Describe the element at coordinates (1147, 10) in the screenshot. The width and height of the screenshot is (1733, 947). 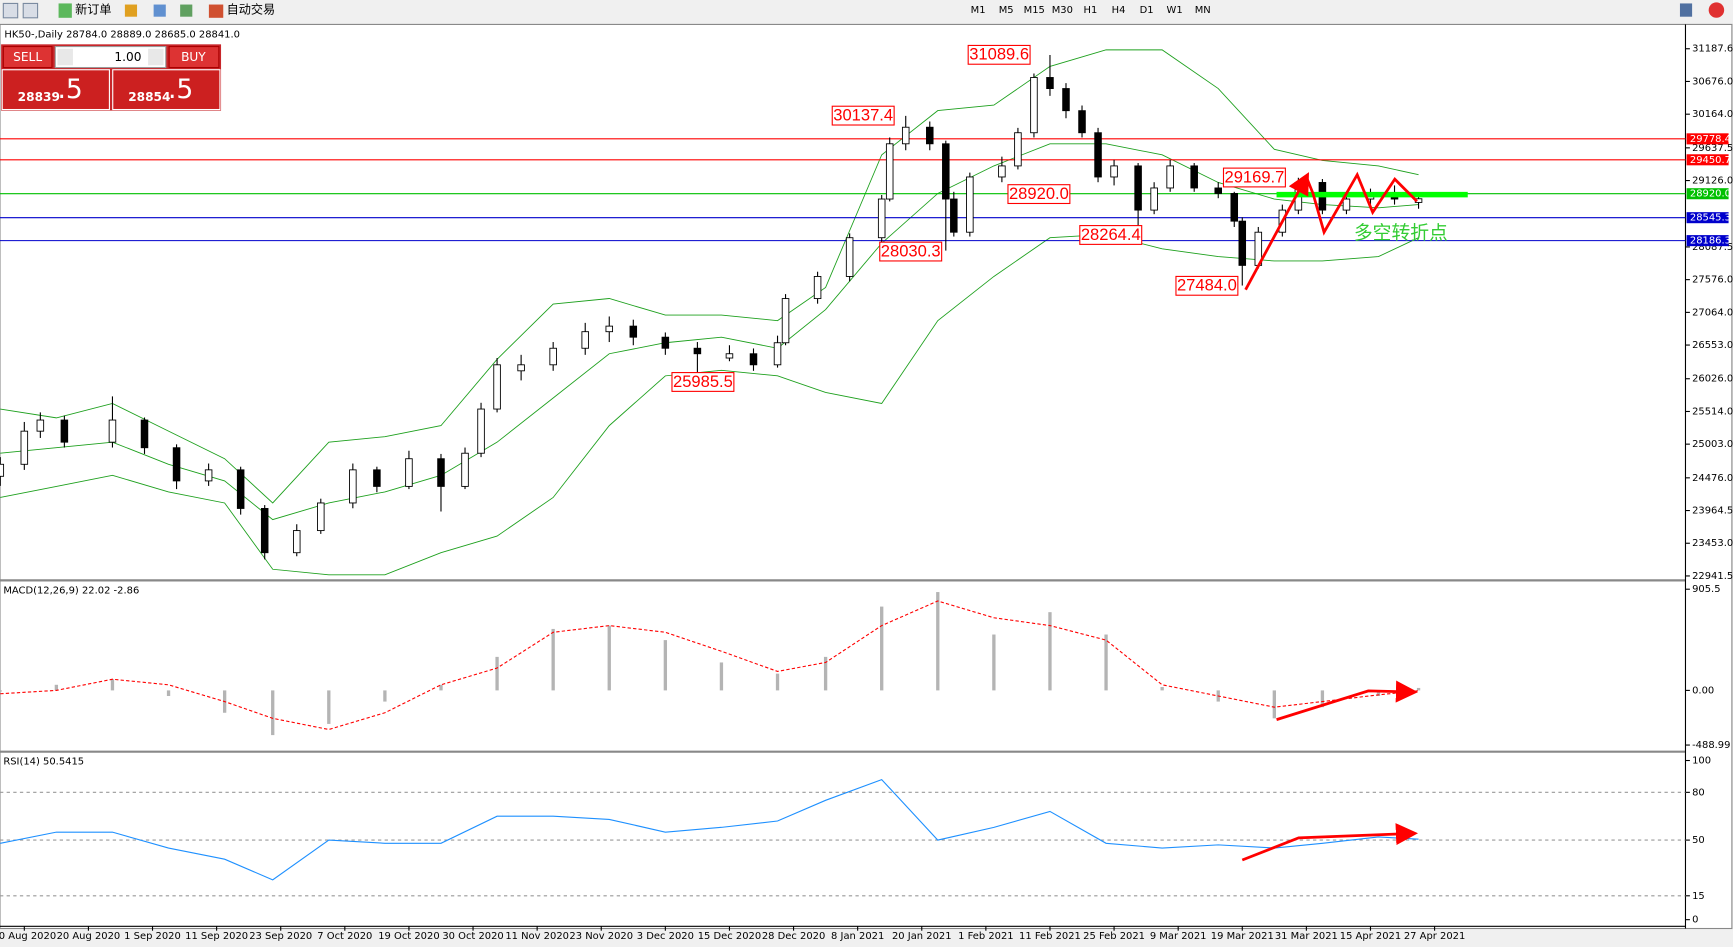
I see `timeframe-button: D1` at that location.